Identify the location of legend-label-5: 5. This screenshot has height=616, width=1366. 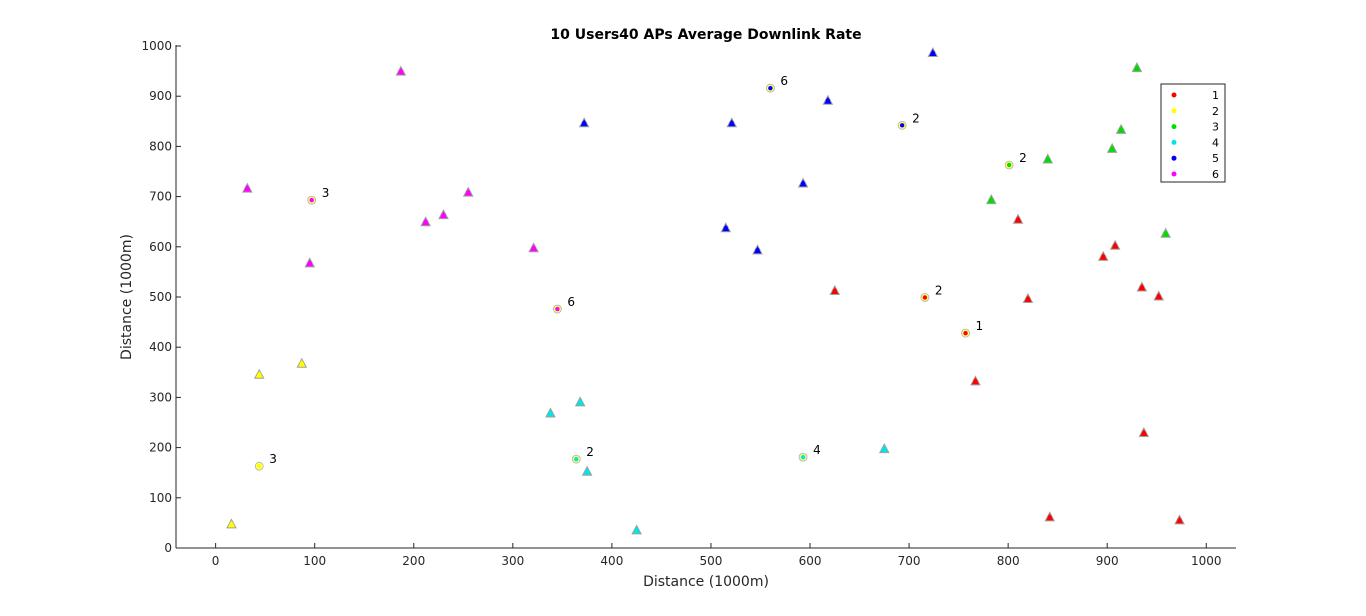
(1215, 158).